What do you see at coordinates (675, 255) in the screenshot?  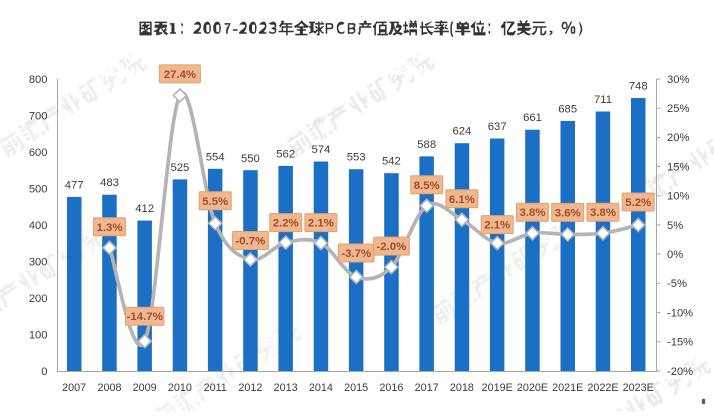 I see `svg-text: 0%` at bounding box center [675, 255].